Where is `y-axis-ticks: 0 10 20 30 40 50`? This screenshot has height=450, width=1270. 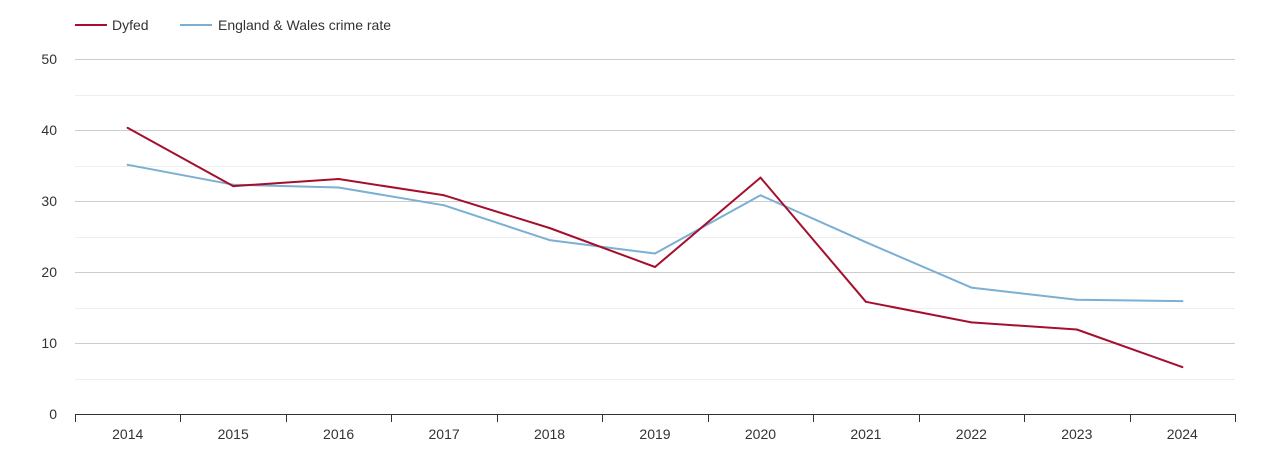 y-axis-ticks: 0 10 20 30 40 50 is located at coordinates (49, 236).